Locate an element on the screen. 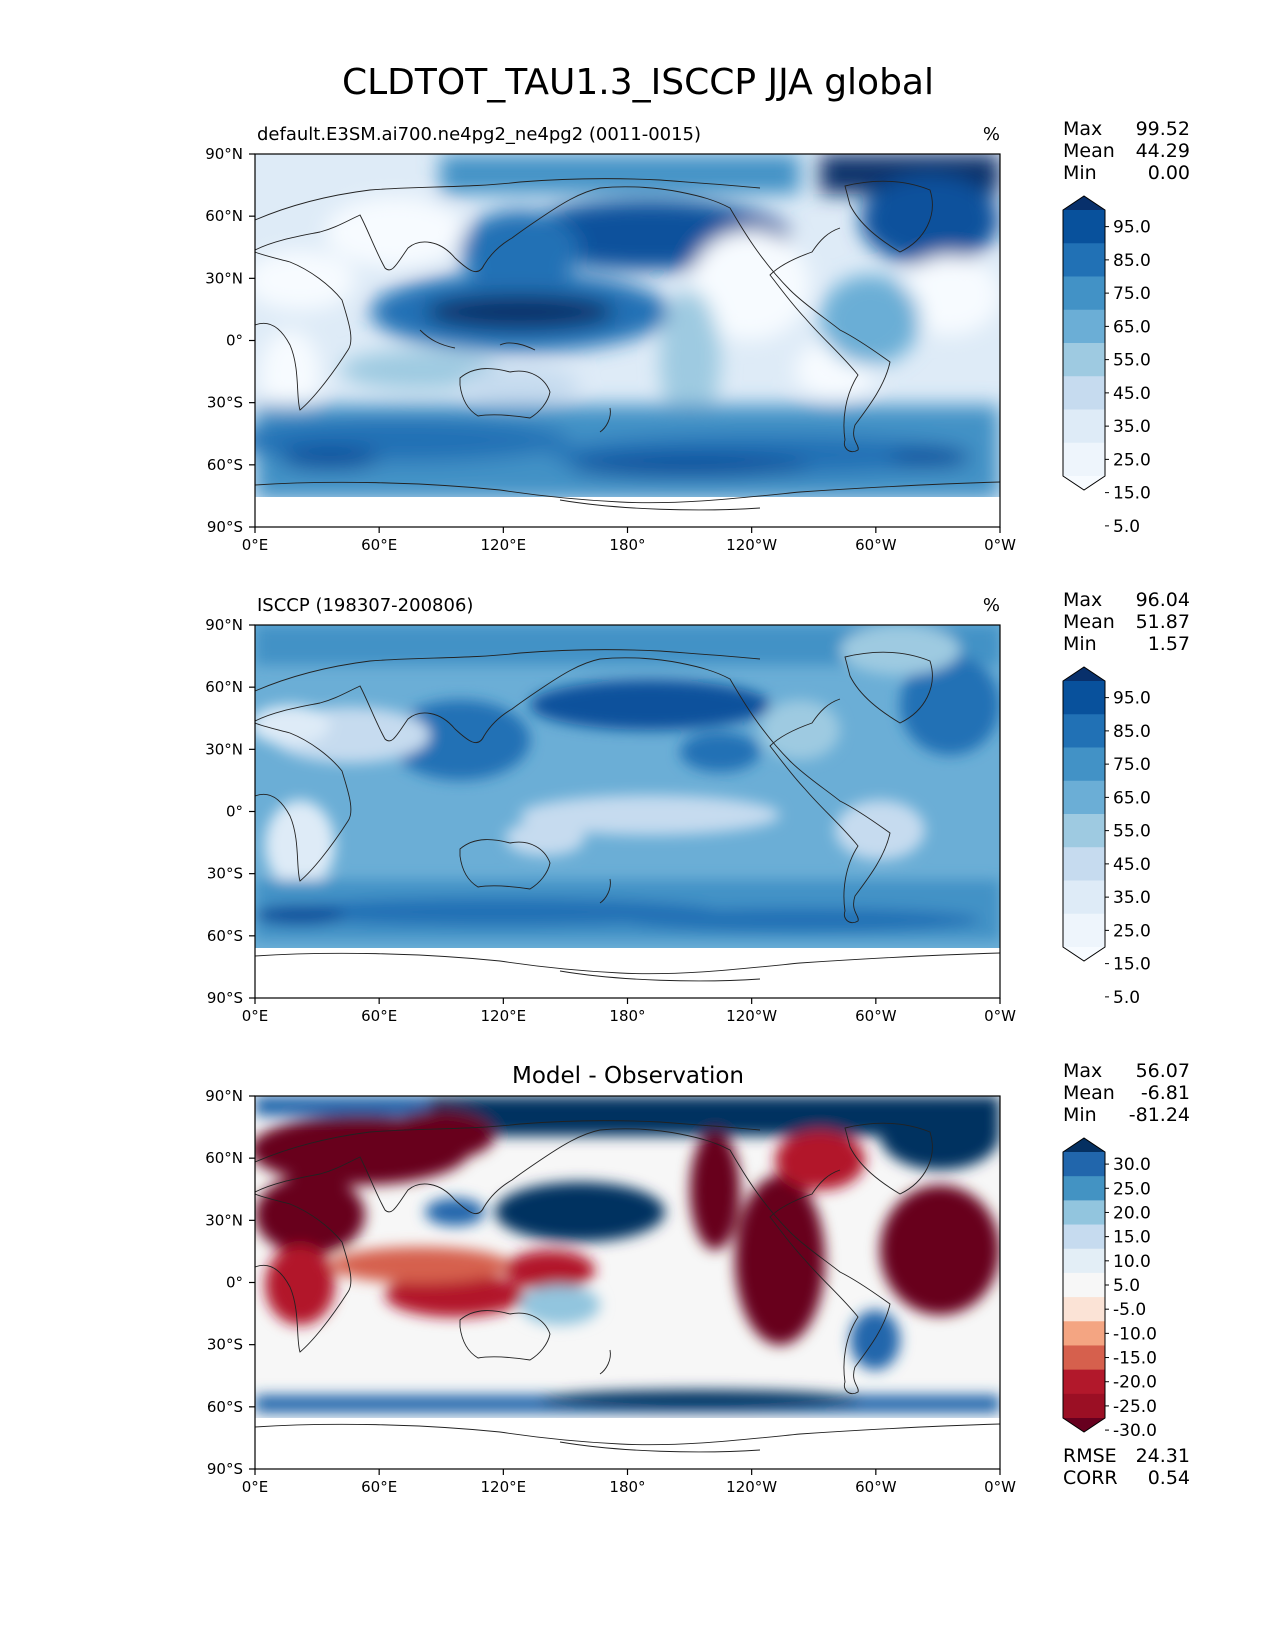 This screenshot has width=1275, height=1650. metric-label: RMSE is located at coordinates (1090, 1456).